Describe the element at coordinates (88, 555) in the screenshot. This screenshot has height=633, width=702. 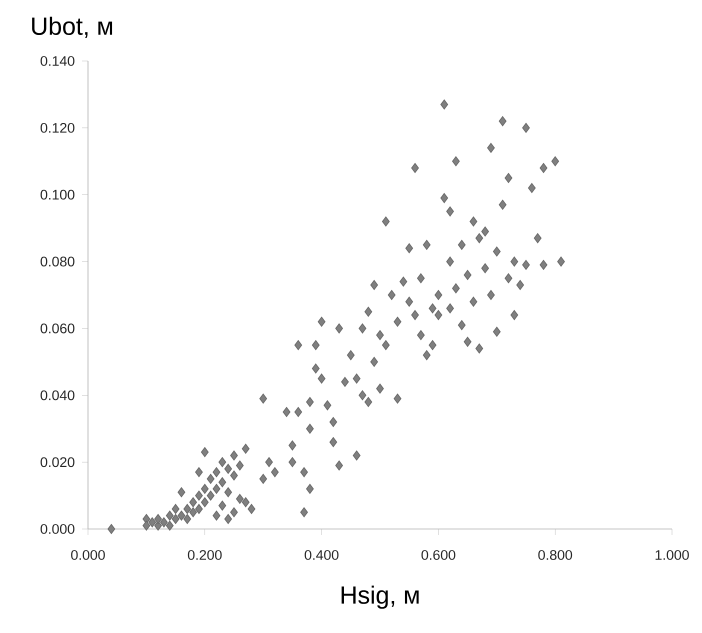
I see `x-tick-label: 0.000` at that location.